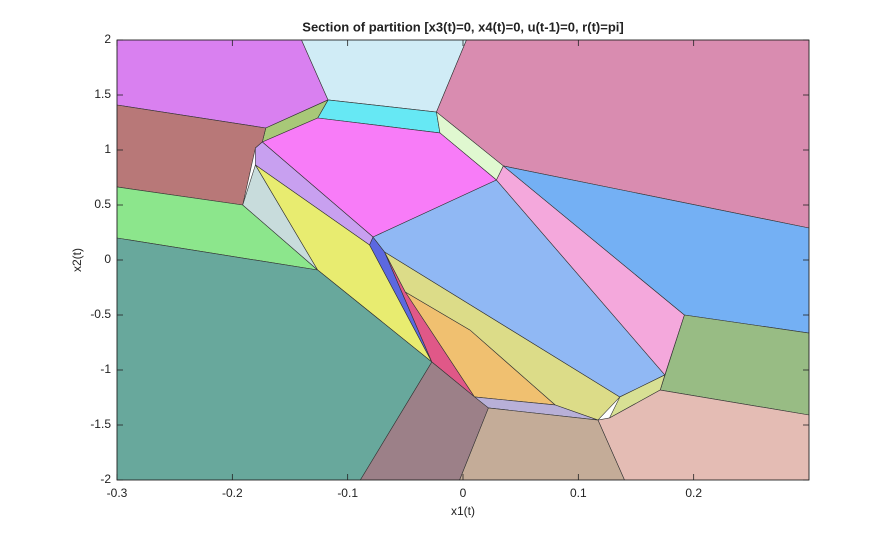 The width and height of the screenshot is (895, 540). I want to click on x-axis-label: x1(t), so click(463, 511).